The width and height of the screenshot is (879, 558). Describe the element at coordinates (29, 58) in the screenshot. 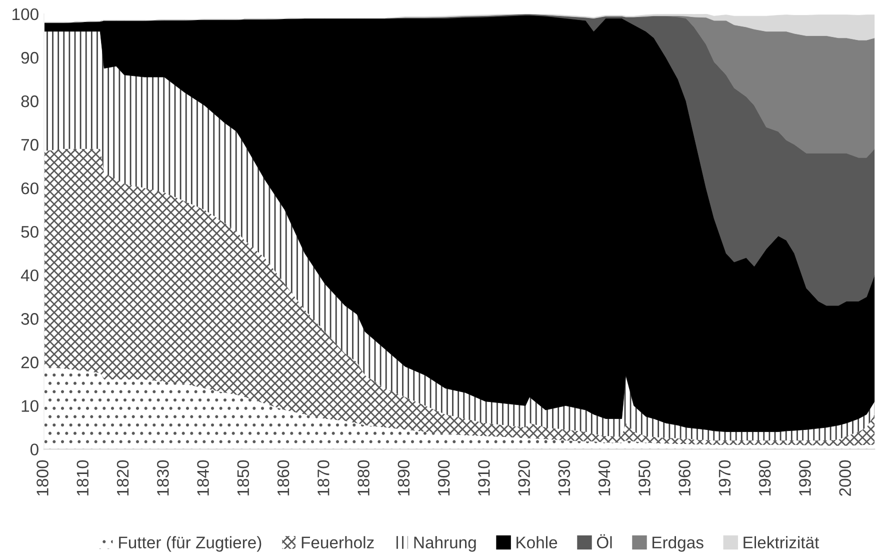

I see `y-tick-label: 90` at that location.